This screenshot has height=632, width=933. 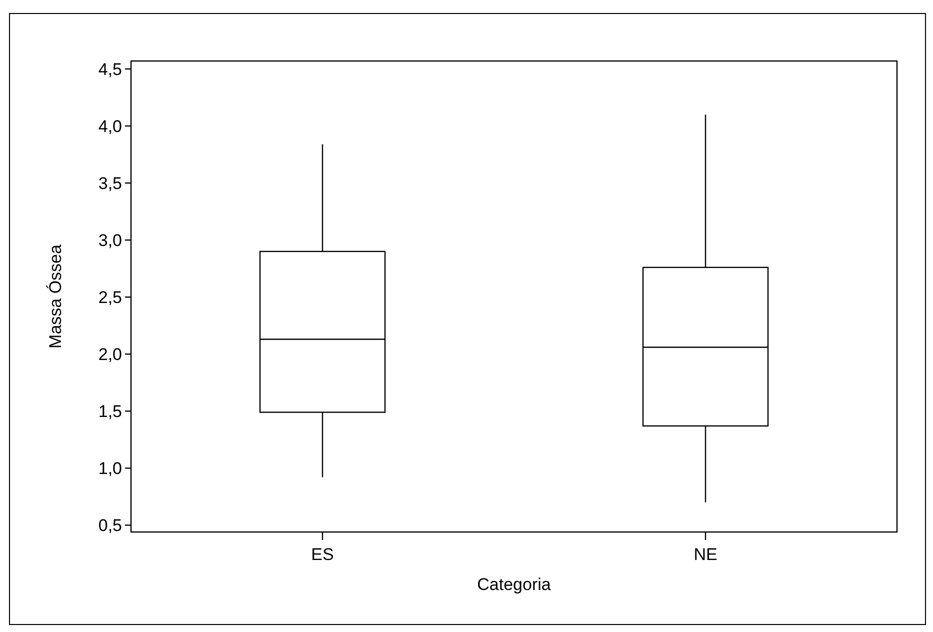 What do you see at coordinates (110, 126) in the screenshot?
I see `y-tick-label: 4,0` at bounding box center [110, 126].